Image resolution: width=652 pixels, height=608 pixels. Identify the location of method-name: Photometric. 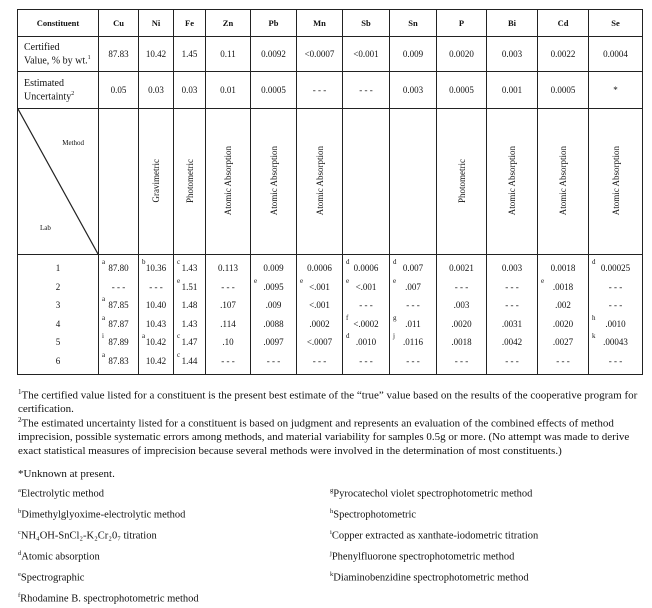
(189, 180).